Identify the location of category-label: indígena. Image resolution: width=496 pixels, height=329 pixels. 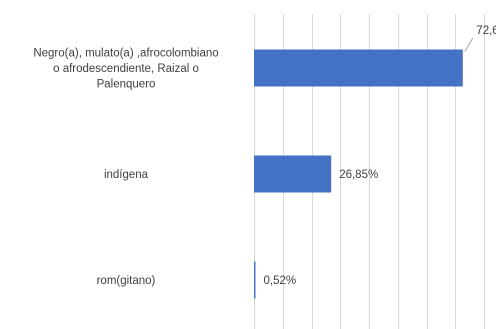
(126, 175).